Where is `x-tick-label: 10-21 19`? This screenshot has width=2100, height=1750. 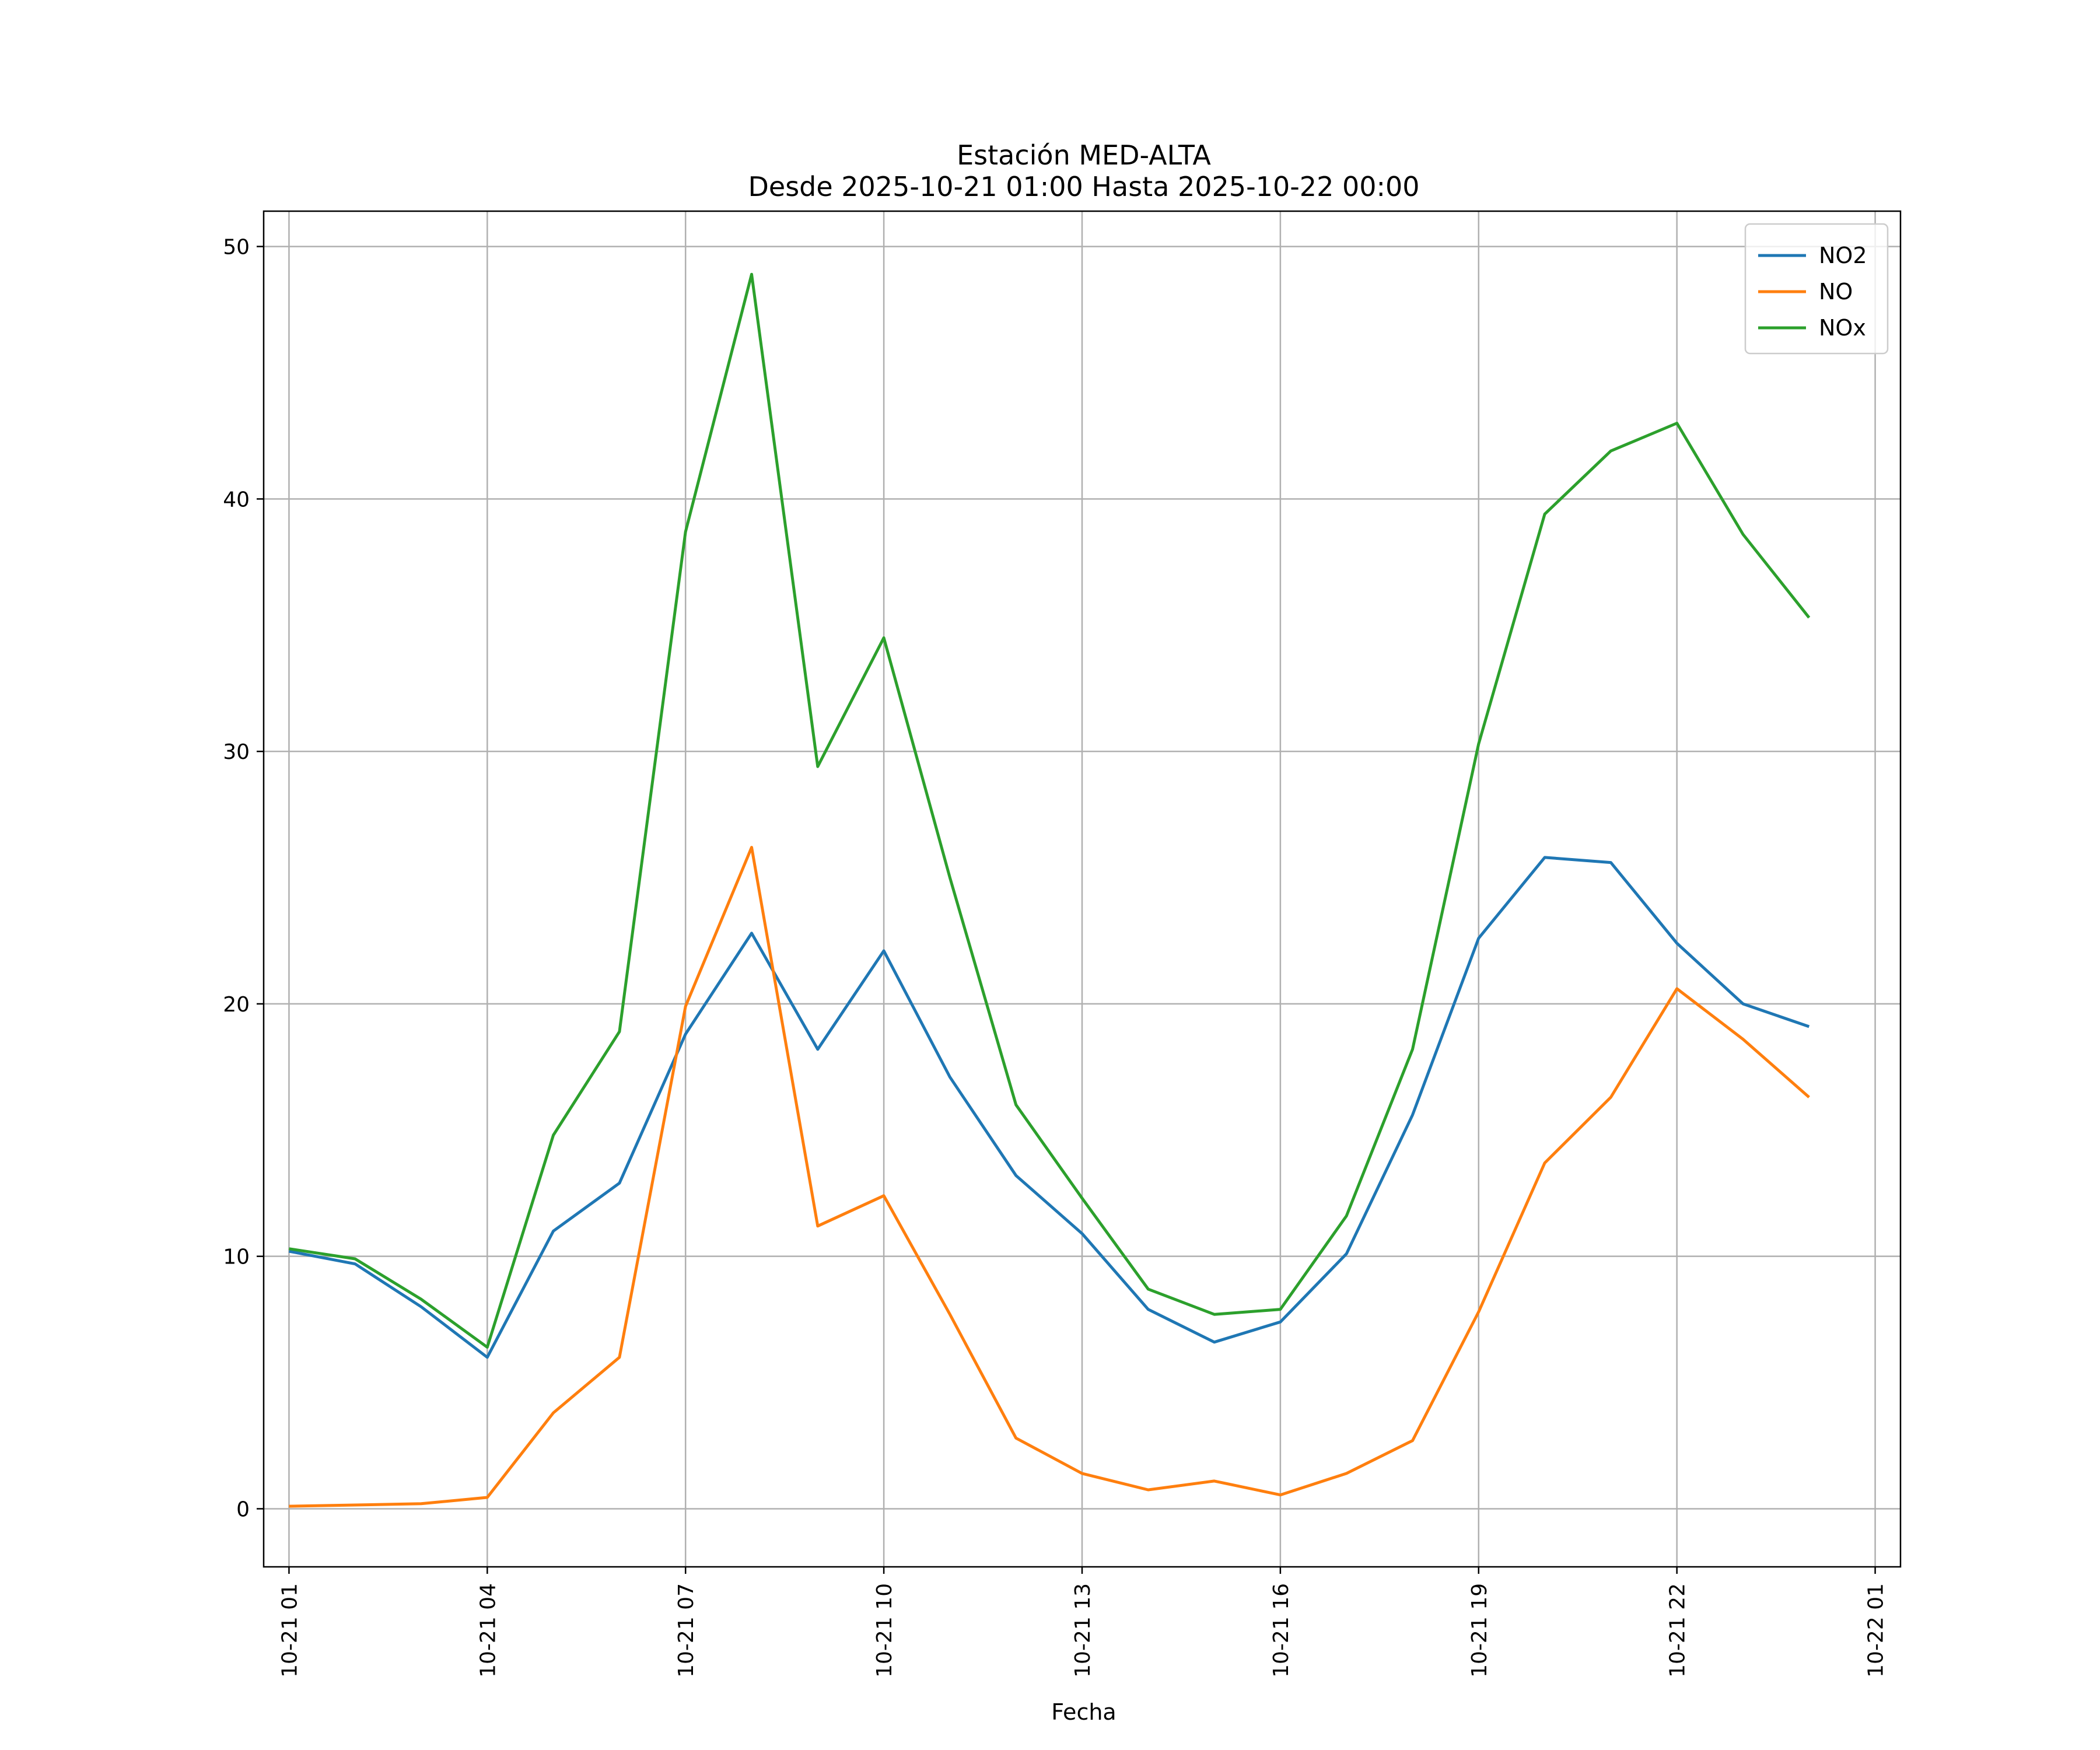 x-tick-label: 10-21 19 is located at coordinates (1480, 1630).